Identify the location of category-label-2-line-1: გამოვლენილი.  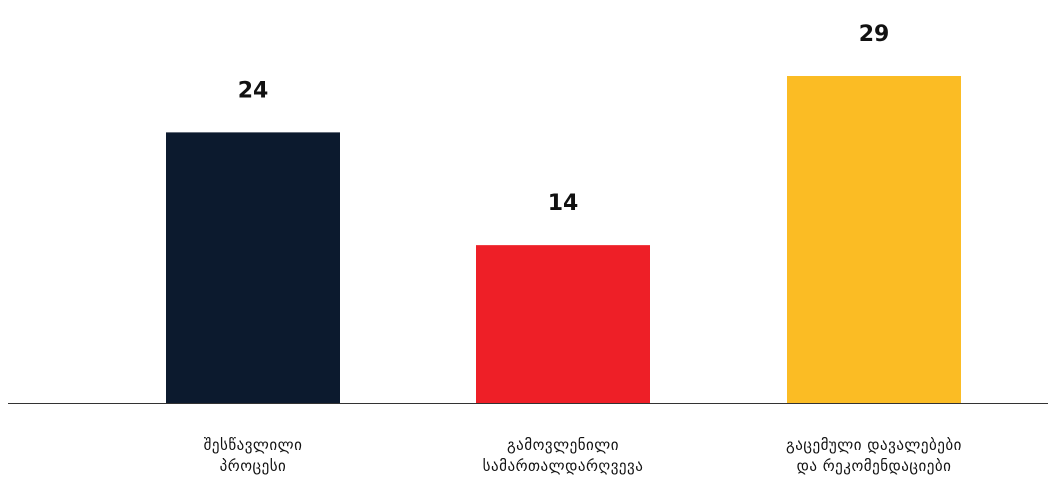
(563, 445).